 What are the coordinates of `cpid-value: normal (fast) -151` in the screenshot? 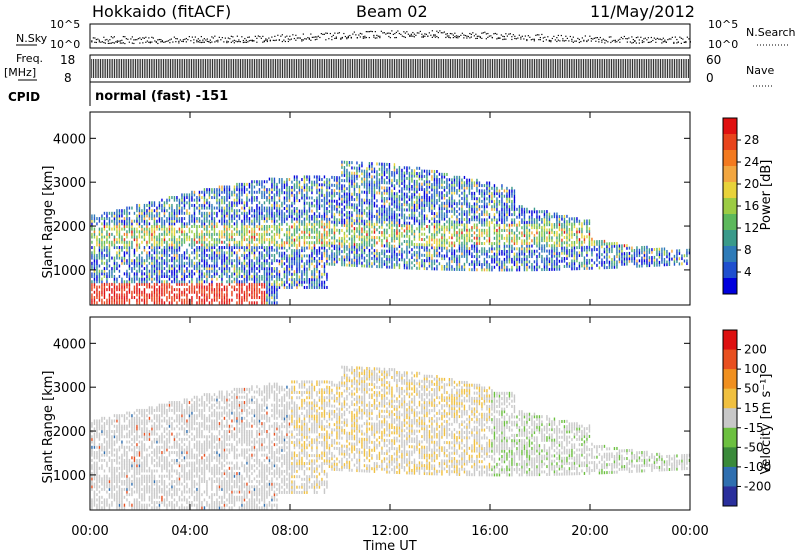 It's located at (162, 96).